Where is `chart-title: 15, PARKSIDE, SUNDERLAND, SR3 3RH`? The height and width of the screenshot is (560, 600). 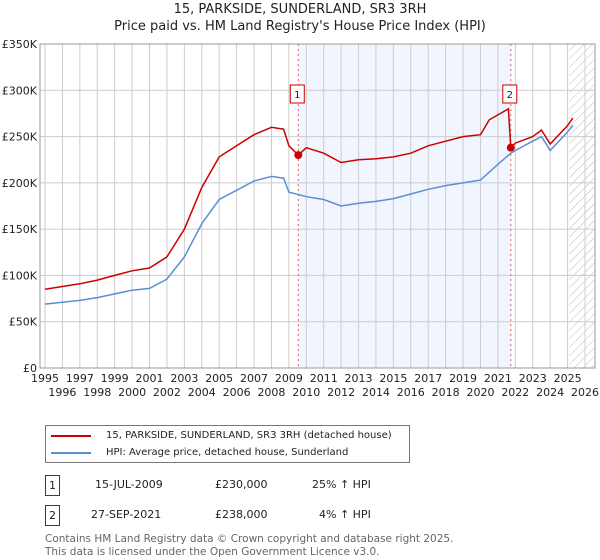
chart-title: 15, PARKSIDE, SUNDERLAND, SR3 3RH is located at coordinates (300, 9).